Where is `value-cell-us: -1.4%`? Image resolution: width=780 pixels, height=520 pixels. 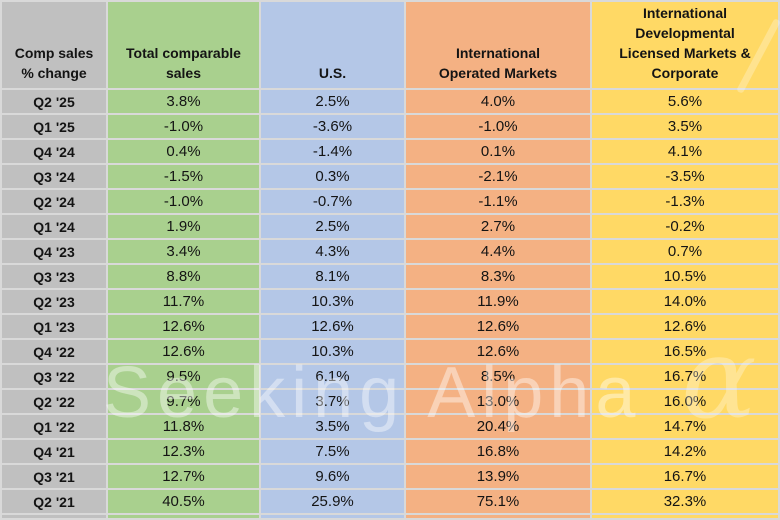
value-cell-us: -1.4% is located at coordinates (332, 151).